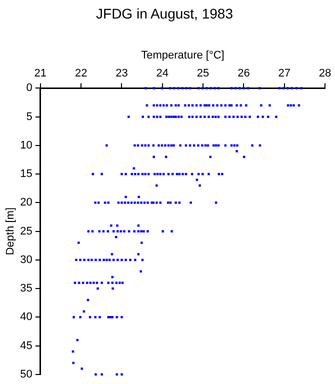  What do you see at coordinates (26, 260) in the screenshot?
I see `y-tick-label: 30` at bounding box center [26, 260].